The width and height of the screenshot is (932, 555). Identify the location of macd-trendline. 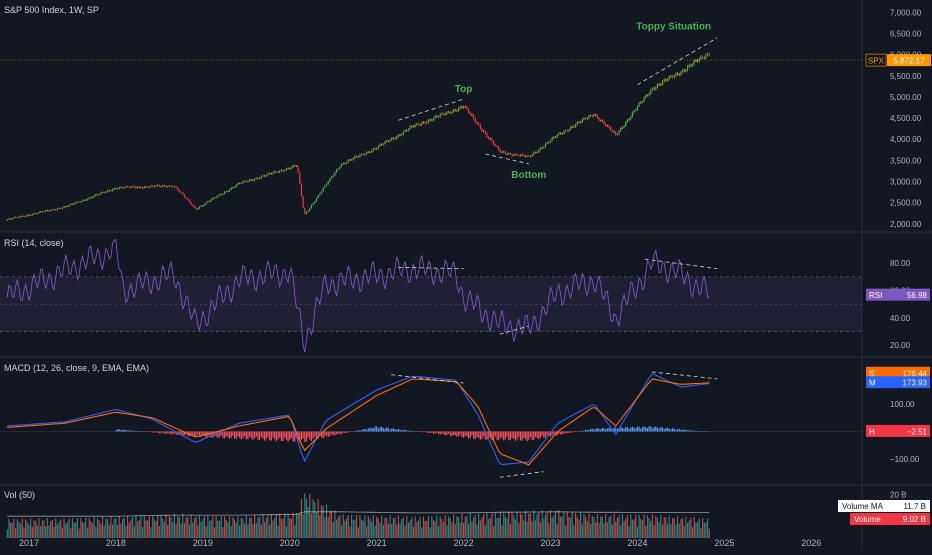
(427, 379).